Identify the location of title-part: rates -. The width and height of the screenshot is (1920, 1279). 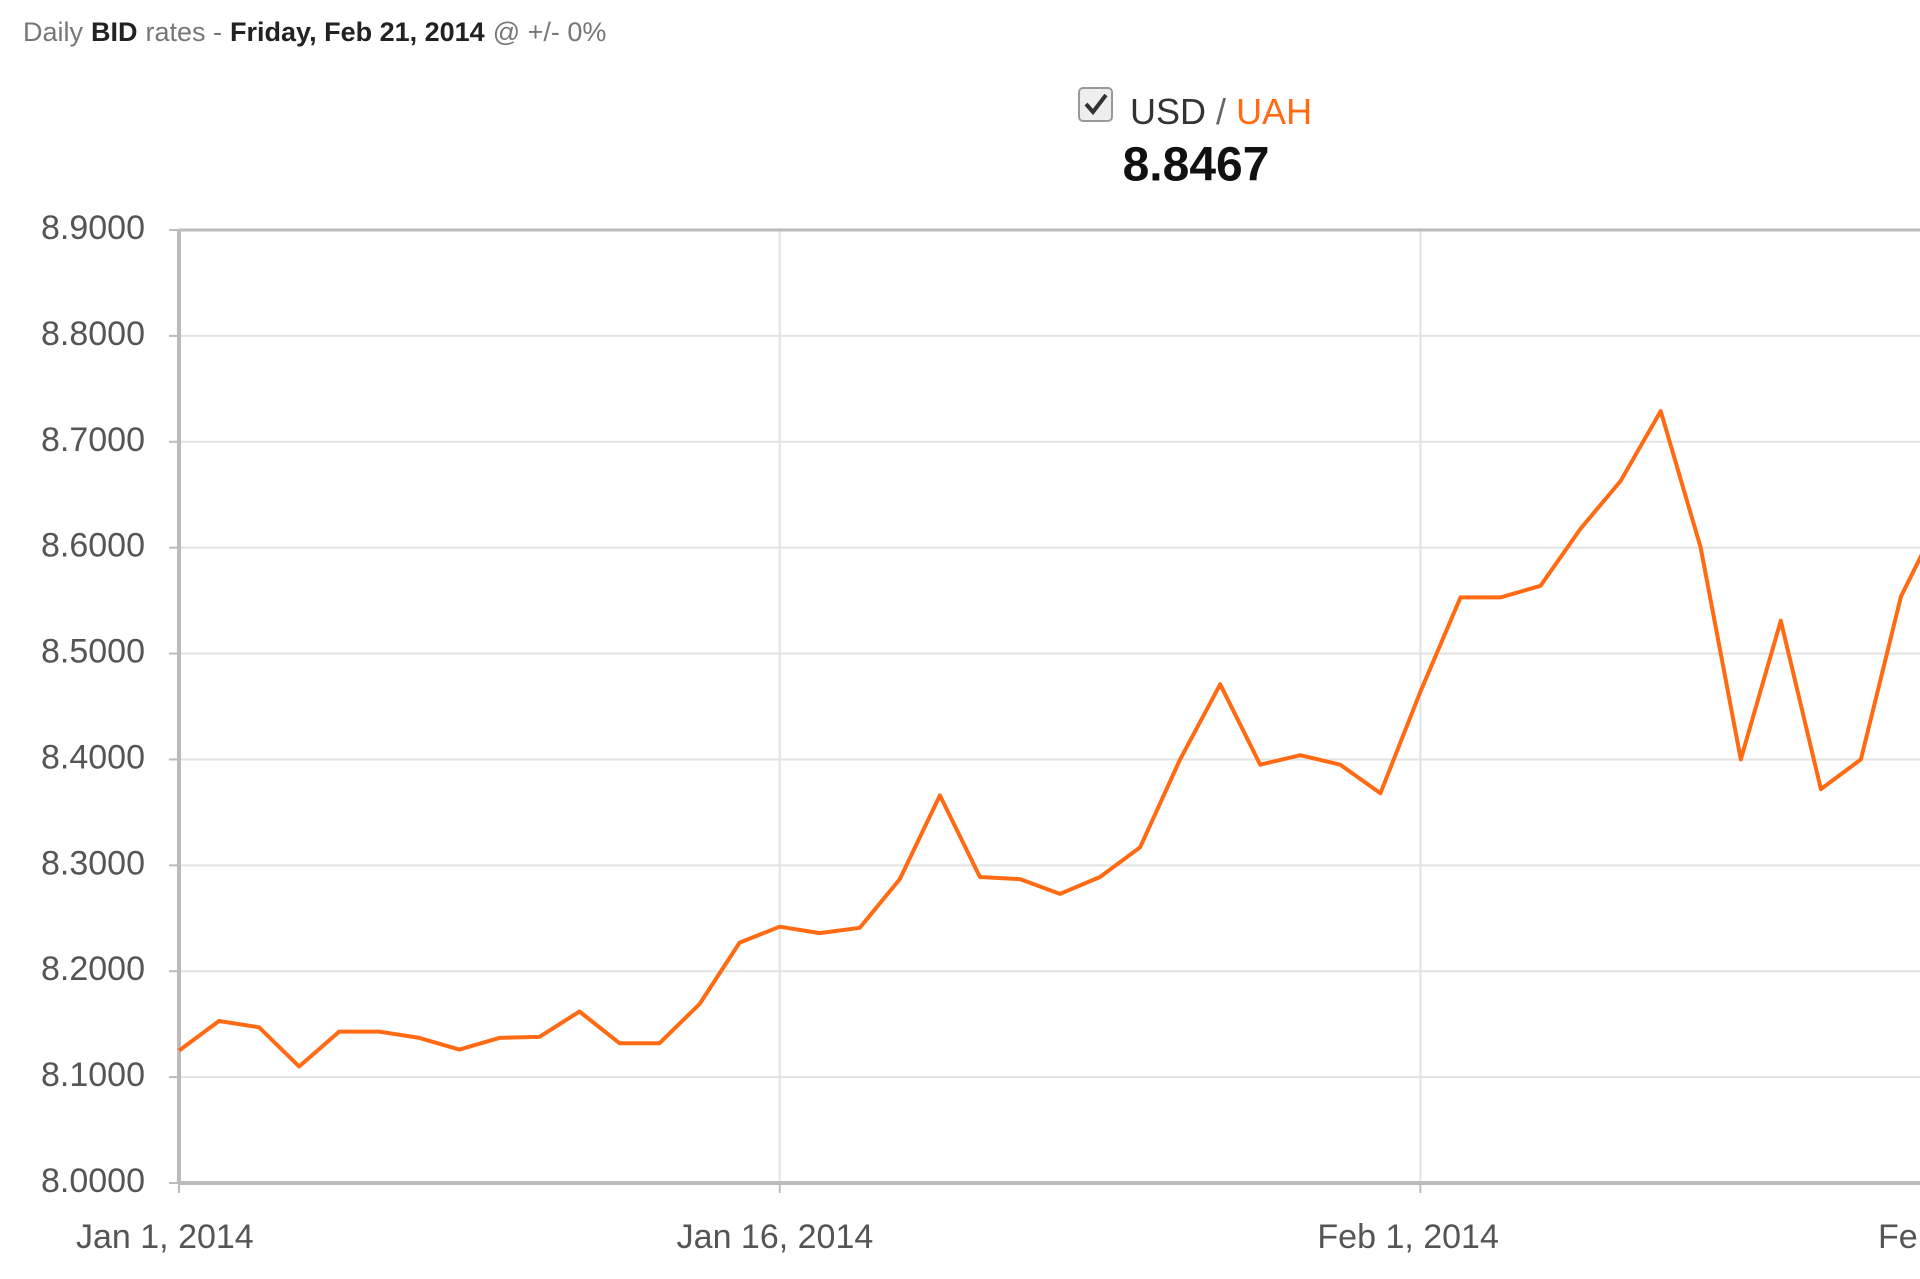
(184, 32).